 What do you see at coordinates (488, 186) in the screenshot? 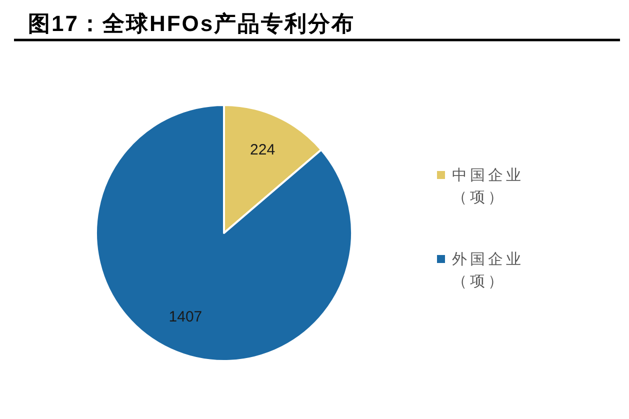
I see `legend-label: 中国企业（项）` at bounding box center [488, 186].